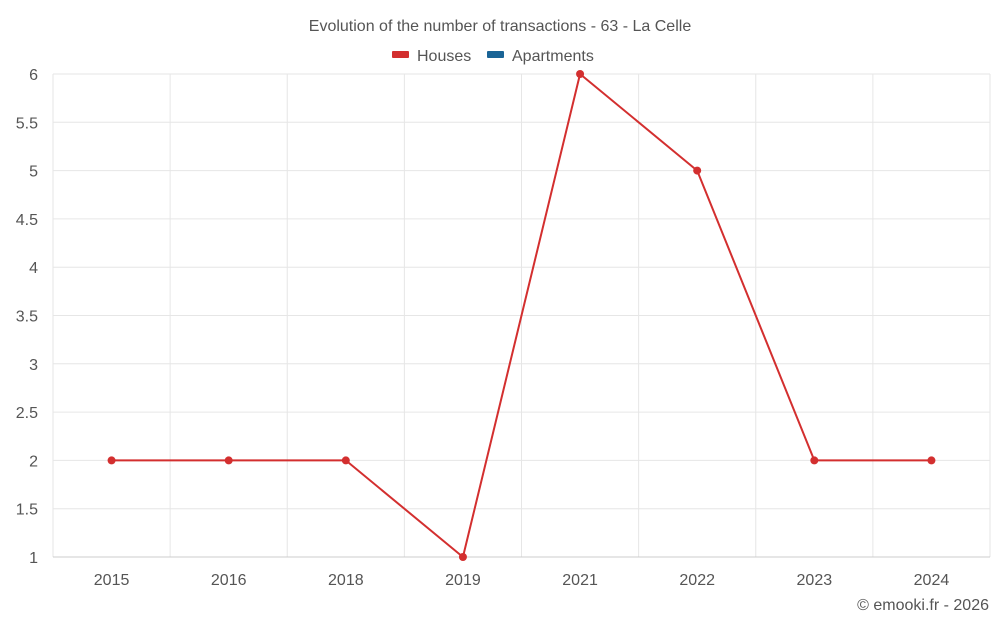  I want to click on y-tick-label: 1, so click(33, 558).